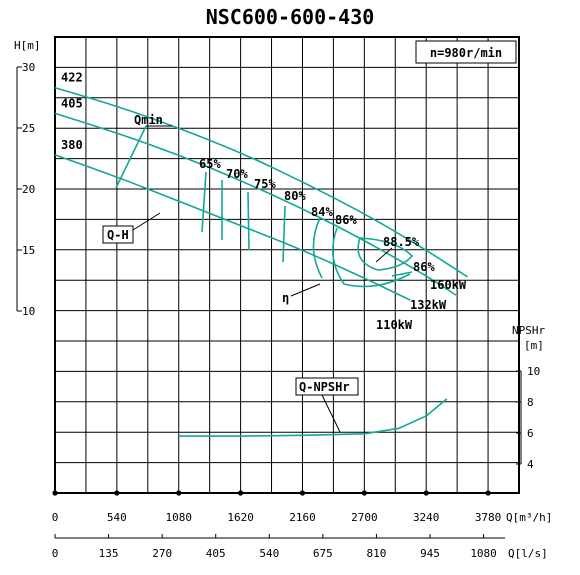 The height and width of the screenshot is (575, 580). What do you see at coordinates (376, 553) in the screenshot?
I see `x-tick-label-ls: 810` at bounding box center [376, 553].